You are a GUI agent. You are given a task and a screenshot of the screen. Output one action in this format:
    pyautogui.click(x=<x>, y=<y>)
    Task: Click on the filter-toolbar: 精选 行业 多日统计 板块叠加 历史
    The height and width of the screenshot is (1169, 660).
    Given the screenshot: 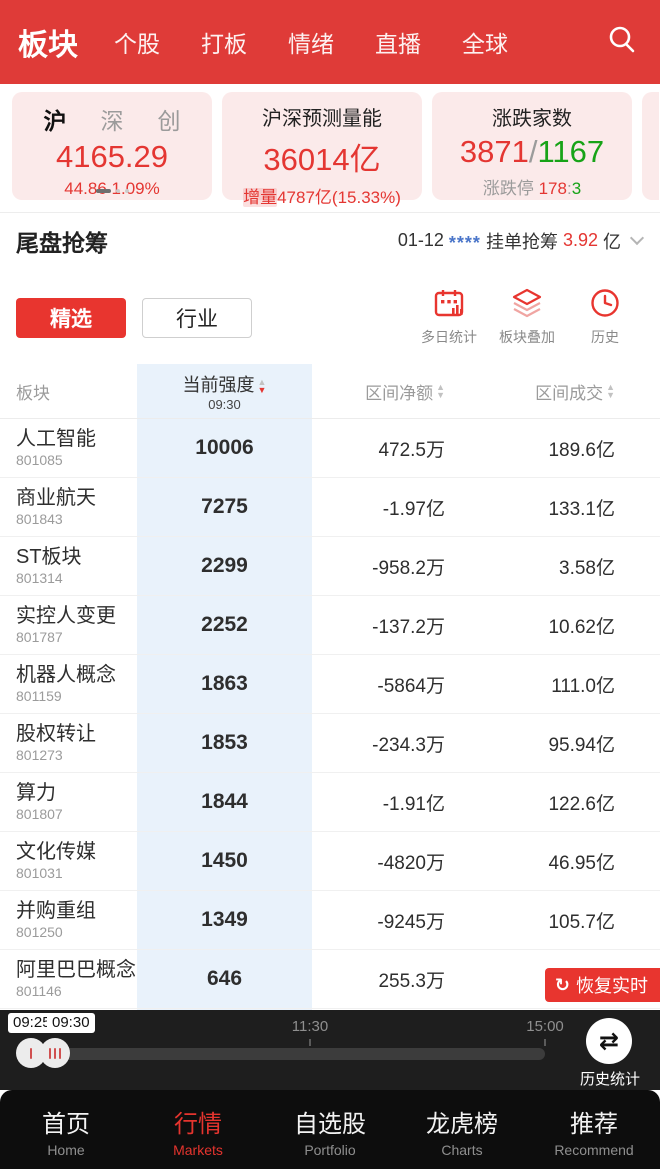 What is the action you would take?
    pyautogui.click(x=330, y=316)
    